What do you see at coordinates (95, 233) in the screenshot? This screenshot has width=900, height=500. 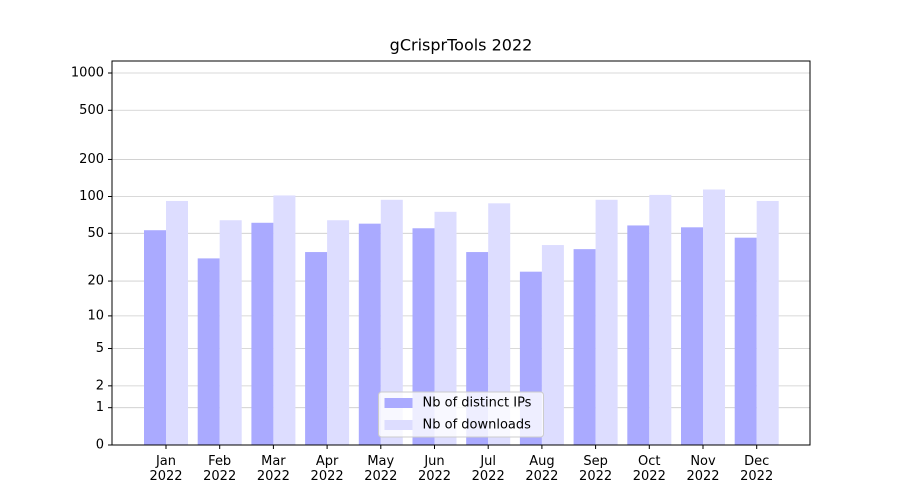 I see `y-tick-label: 50` at bounding box center [95, 233].